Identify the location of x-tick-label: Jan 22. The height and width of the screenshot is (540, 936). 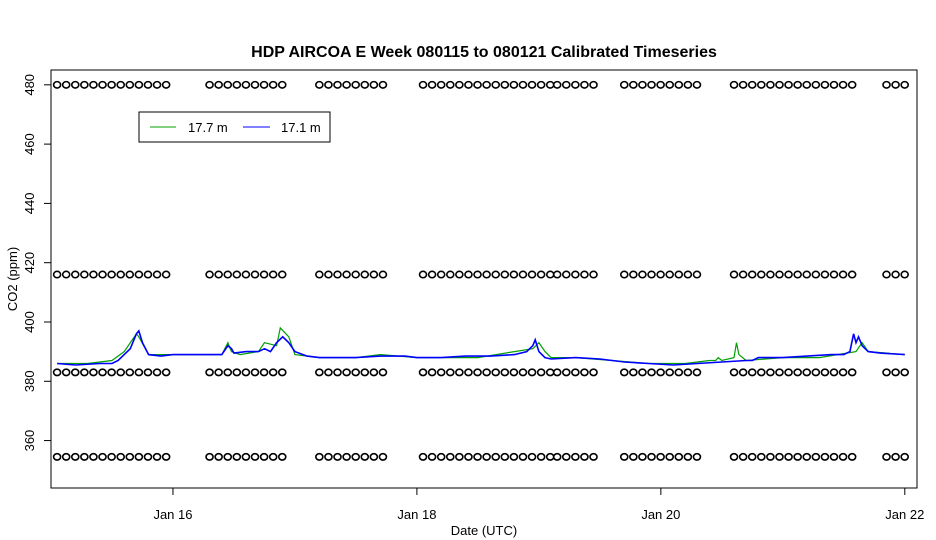
(904, 514).